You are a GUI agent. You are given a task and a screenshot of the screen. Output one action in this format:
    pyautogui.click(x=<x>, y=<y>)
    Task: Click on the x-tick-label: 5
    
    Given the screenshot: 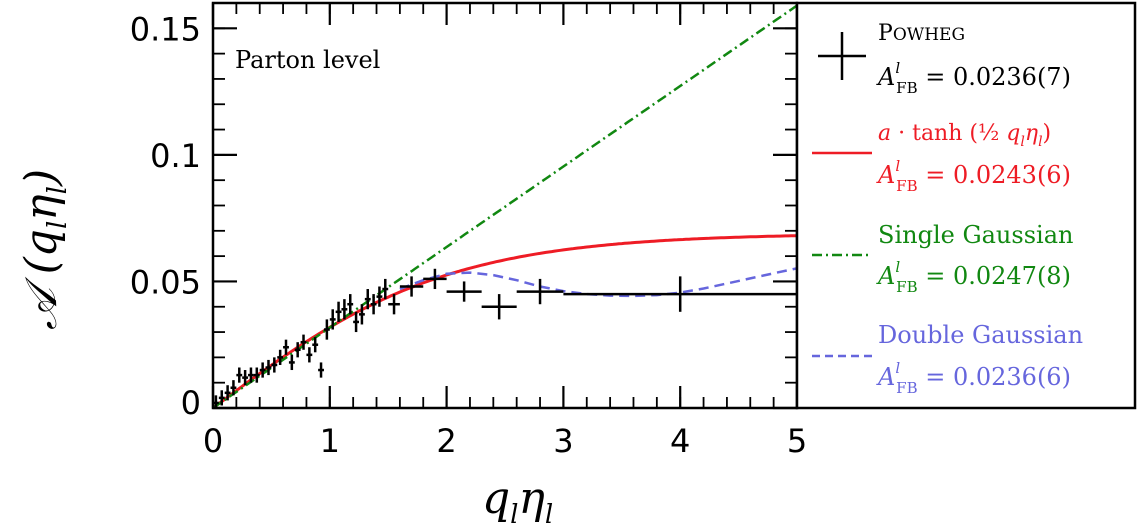 What is the action you would take?
    pyautogui.click(x=797, y=441)
    